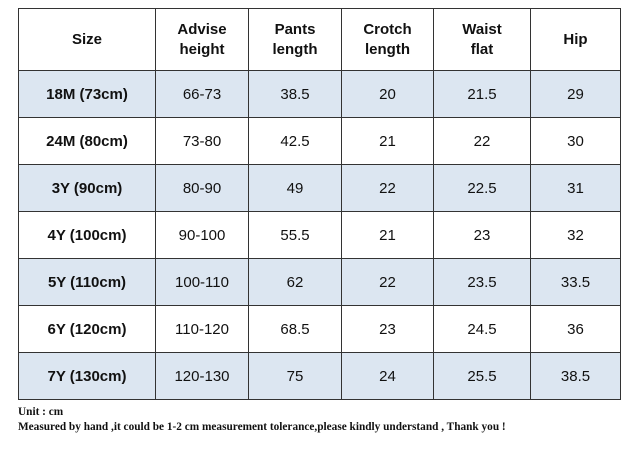 This screenshot has width=640, height=451. Describe the element at coordinates (202, 49) in the screenshot. I see `header-text: height` at that location.